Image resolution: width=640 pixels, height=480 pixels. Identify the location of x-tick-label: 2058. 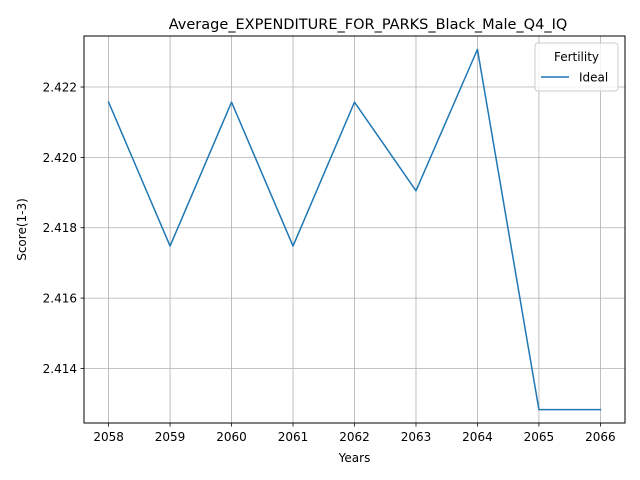
(108, 437).